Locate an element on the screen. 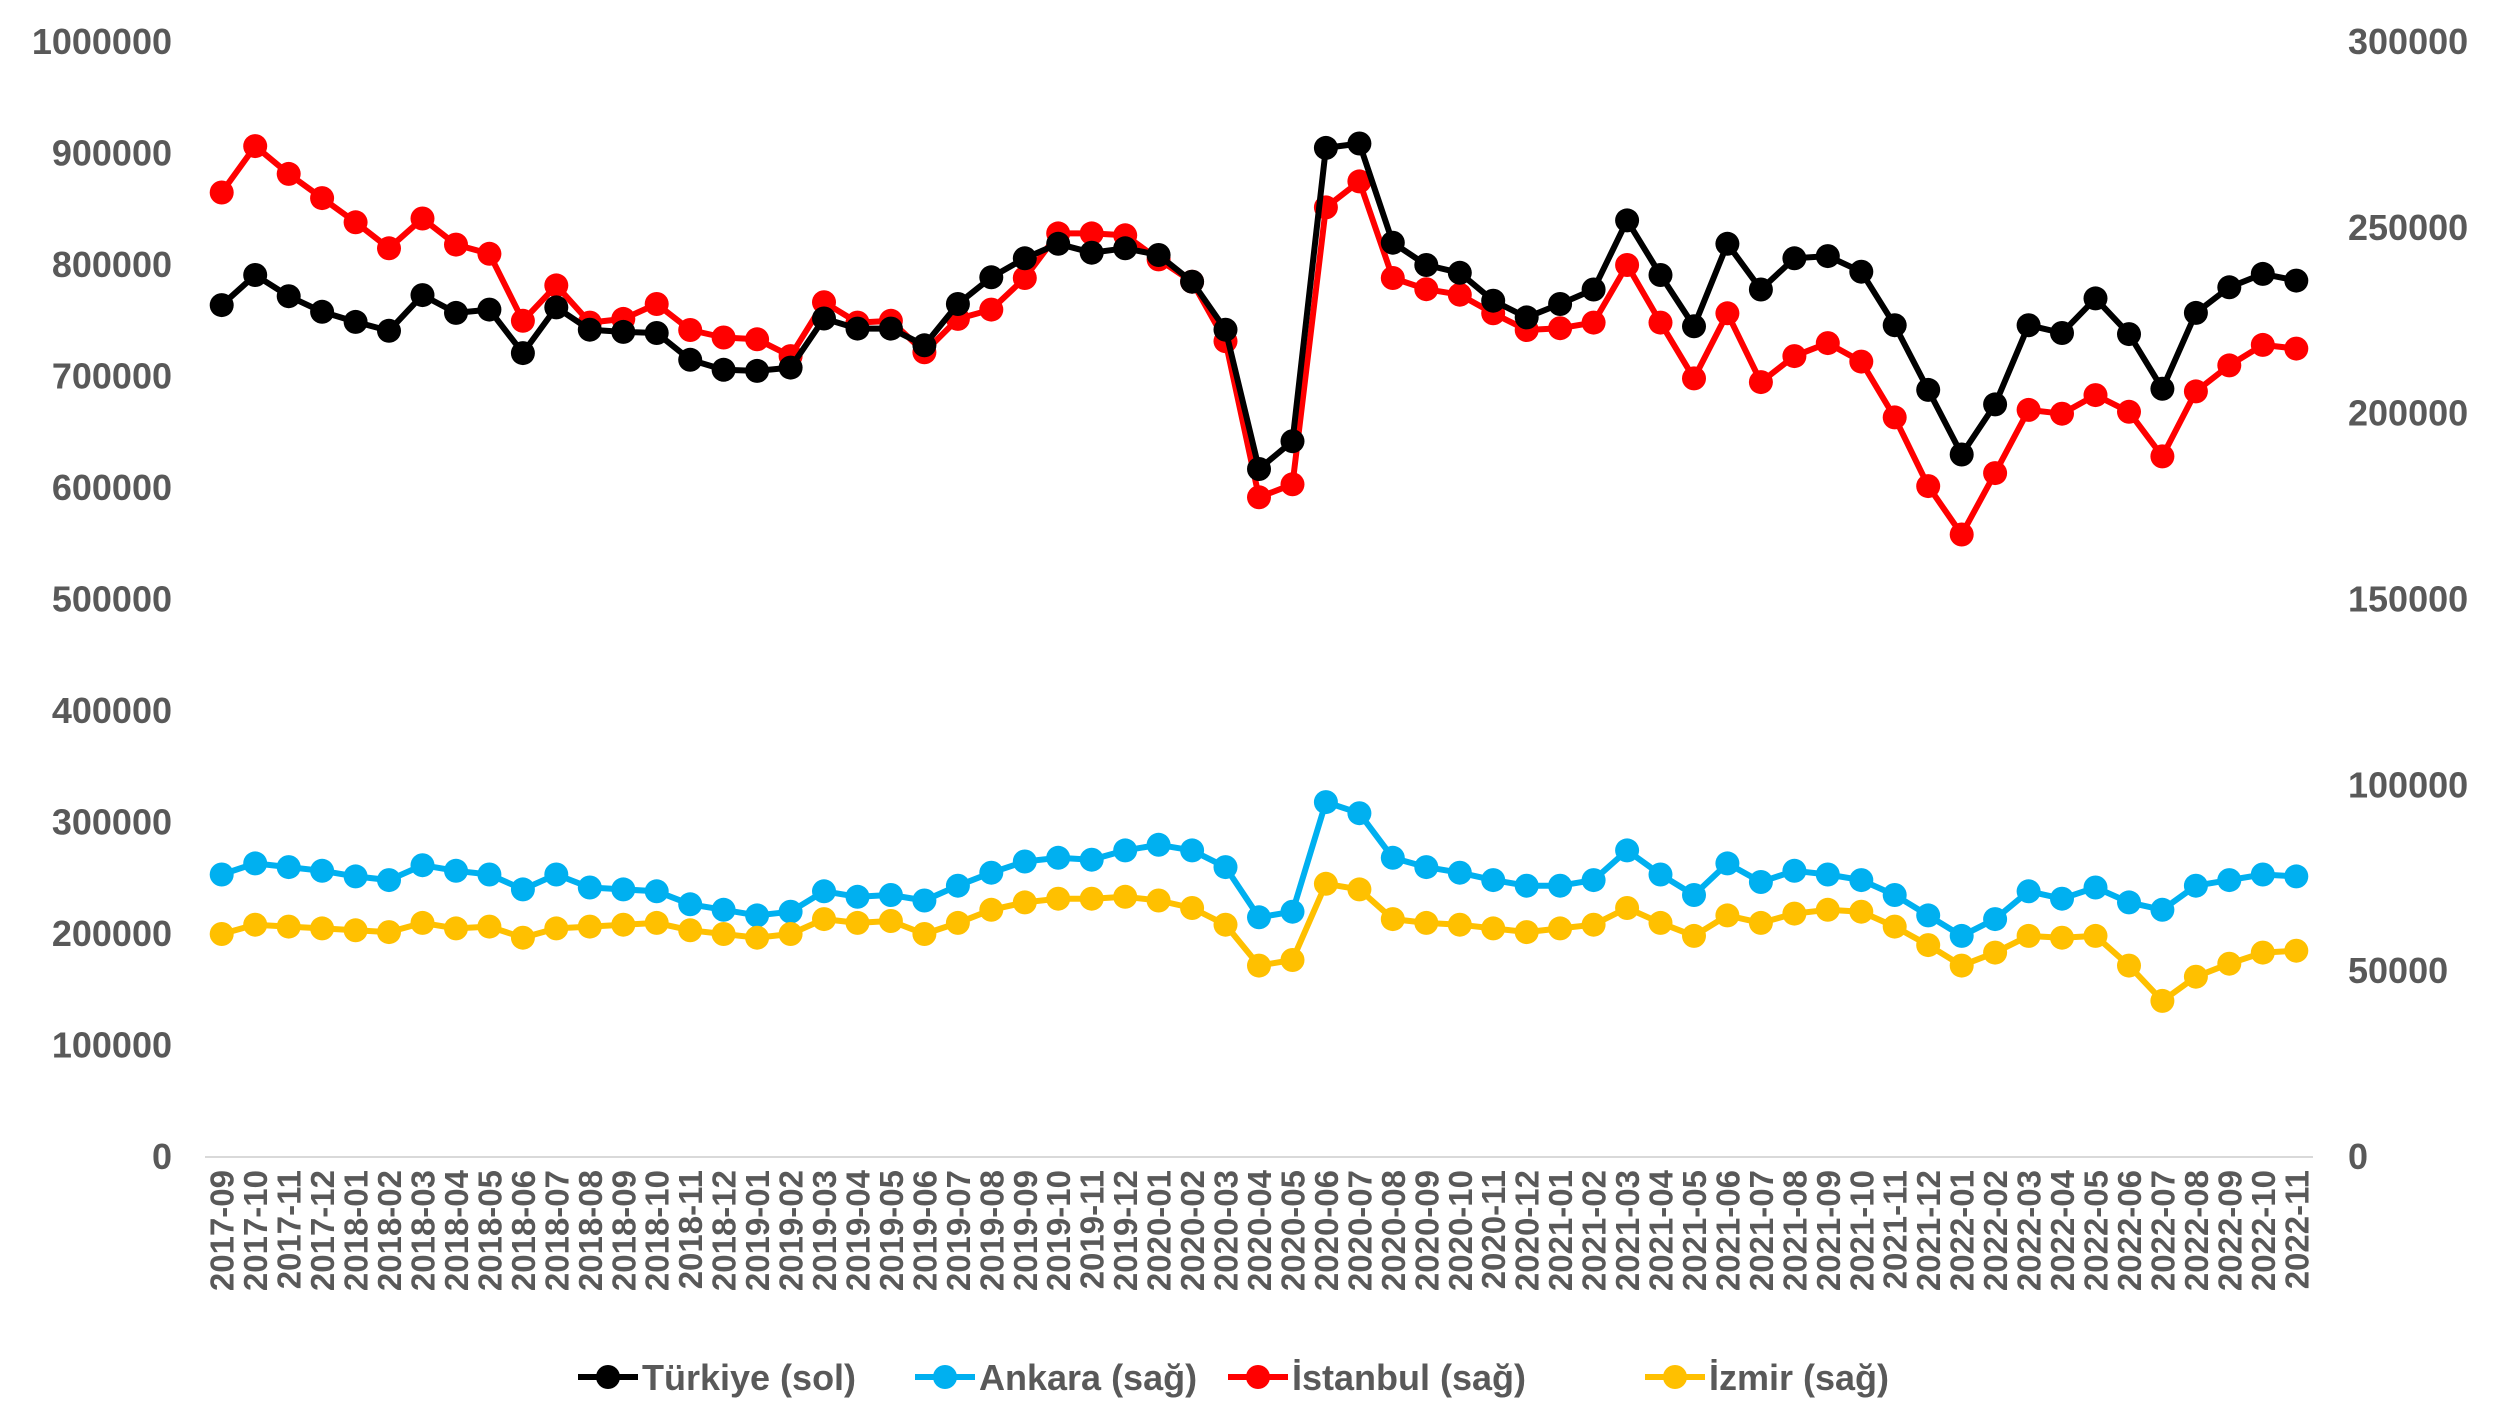 The image size is (2500, 1427). legend-marker is located at coordinates (945, 1377).